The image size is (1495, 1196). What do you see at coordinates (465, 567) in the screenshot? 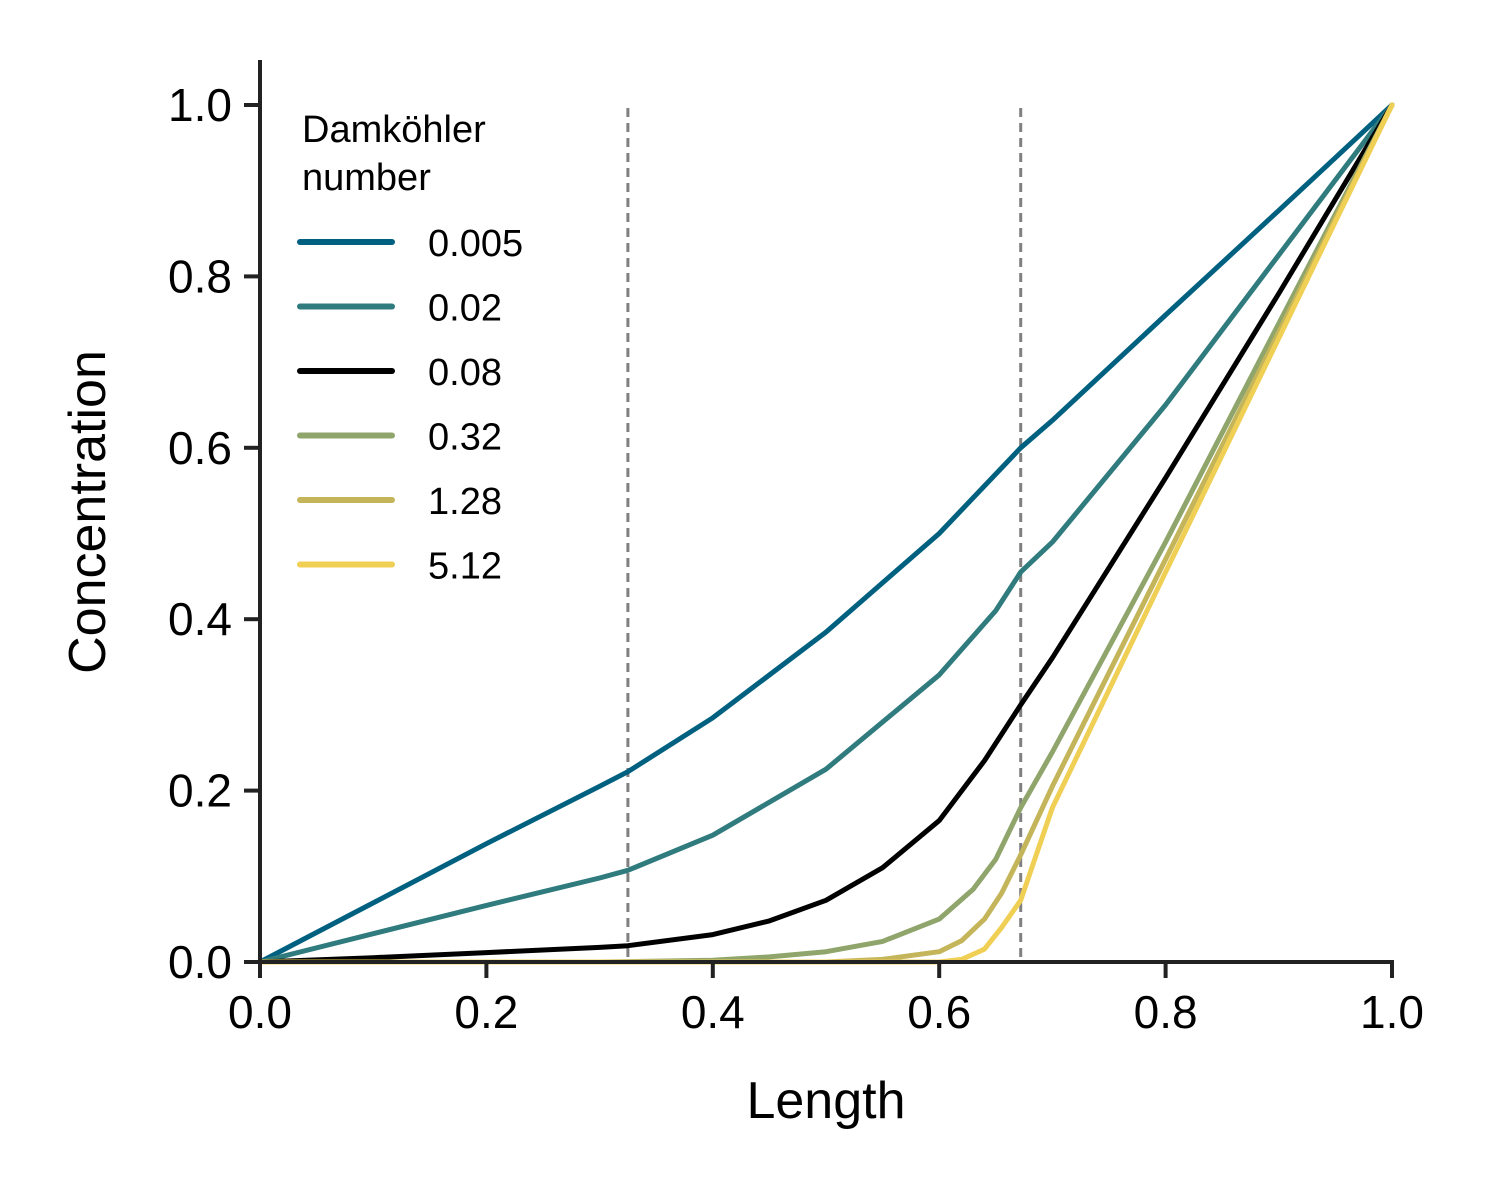
I see `legend-label-5.12: 5.12` at bounding box center [465, 567].